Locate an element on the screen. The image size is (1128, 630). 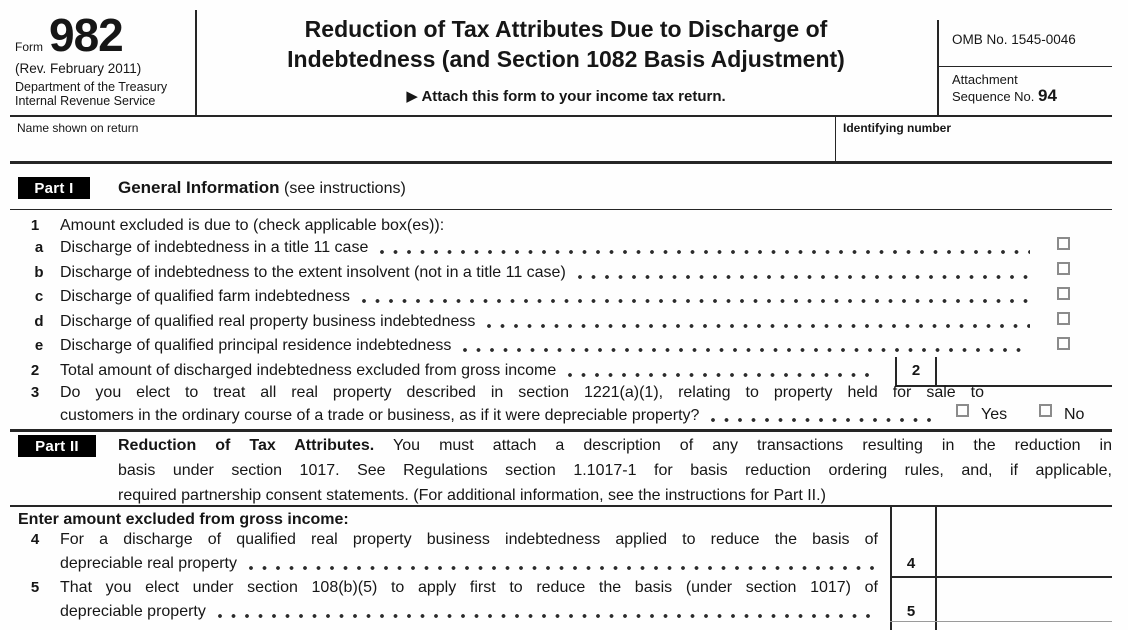
agency-line-1: Department of the Treasury is located at coordinates (91, 87).